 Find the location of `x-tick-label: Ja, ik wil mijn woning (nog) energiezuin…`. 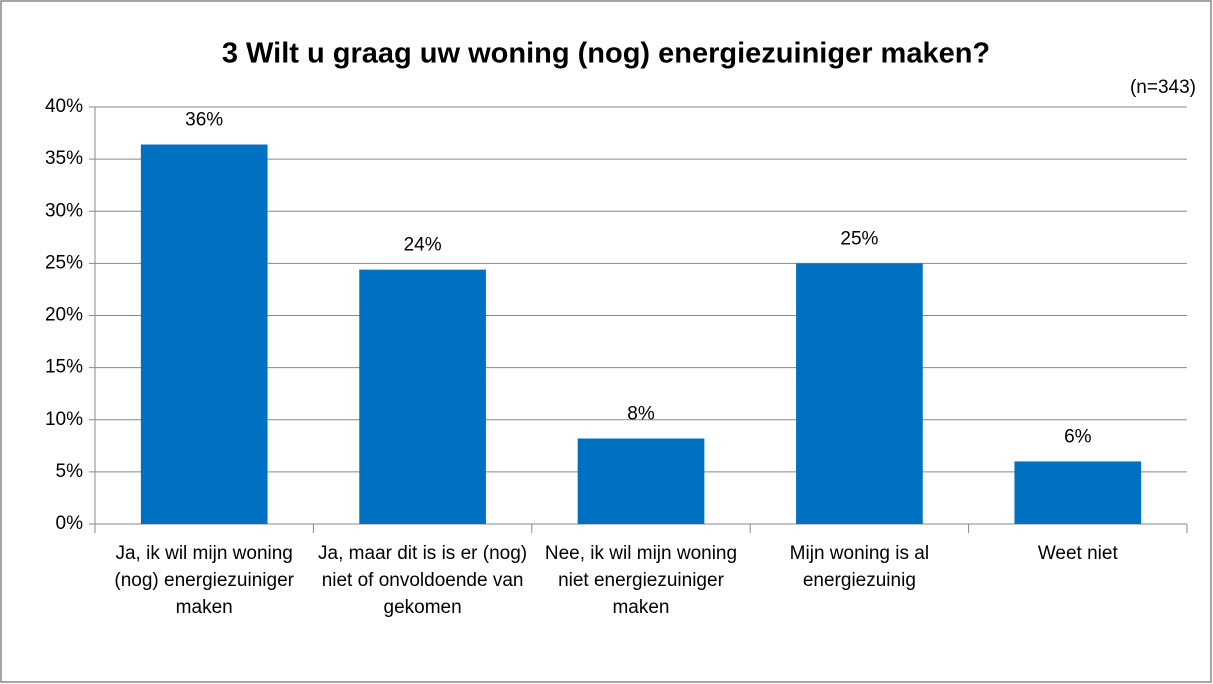

x-tick-label: Ja, ik wil mijn woning (nog) energiezuin… is located at coordinates (204, 580).